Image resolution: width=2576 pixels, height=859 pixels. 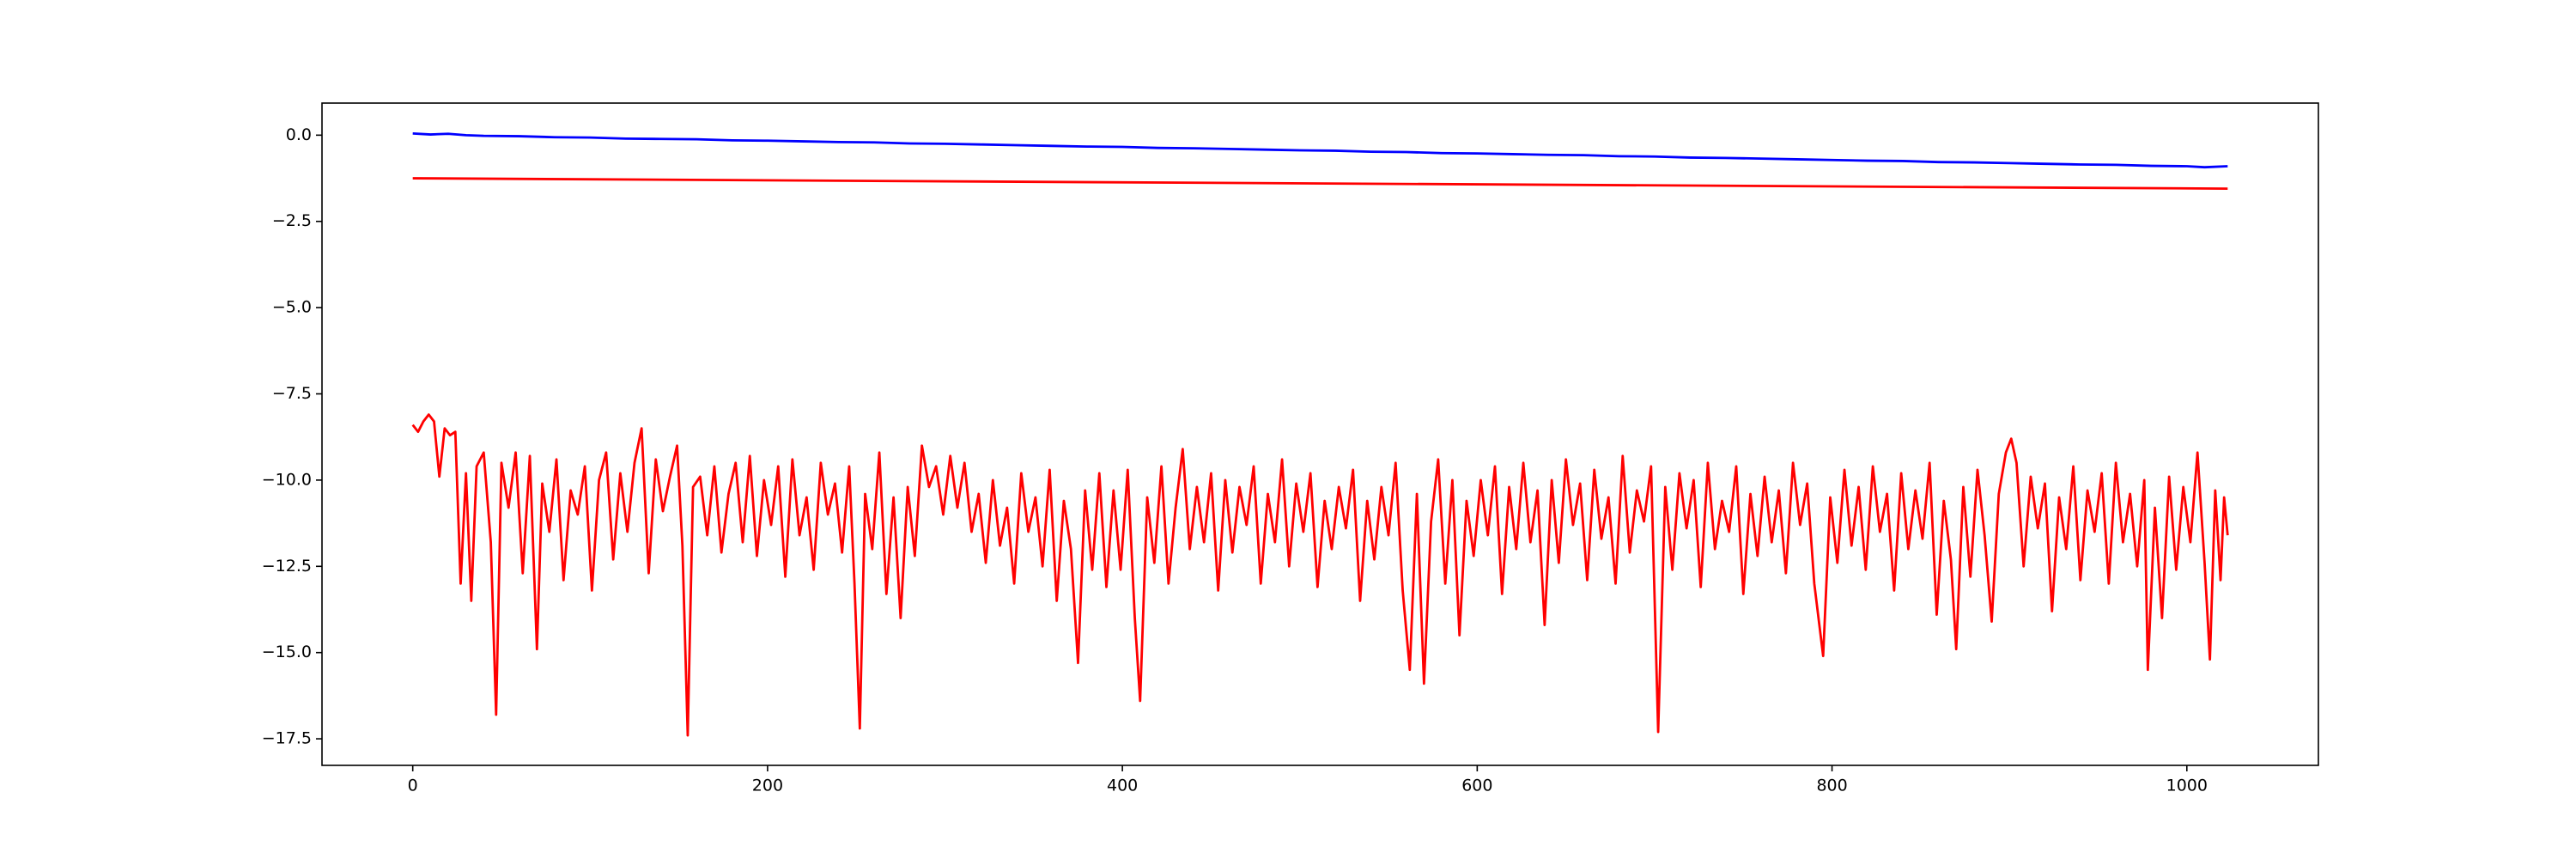 What do you see at coordinates (1122, 786) in the screenshot?
I see `x-tick-label: 400` at bounding box center [1122, 786].